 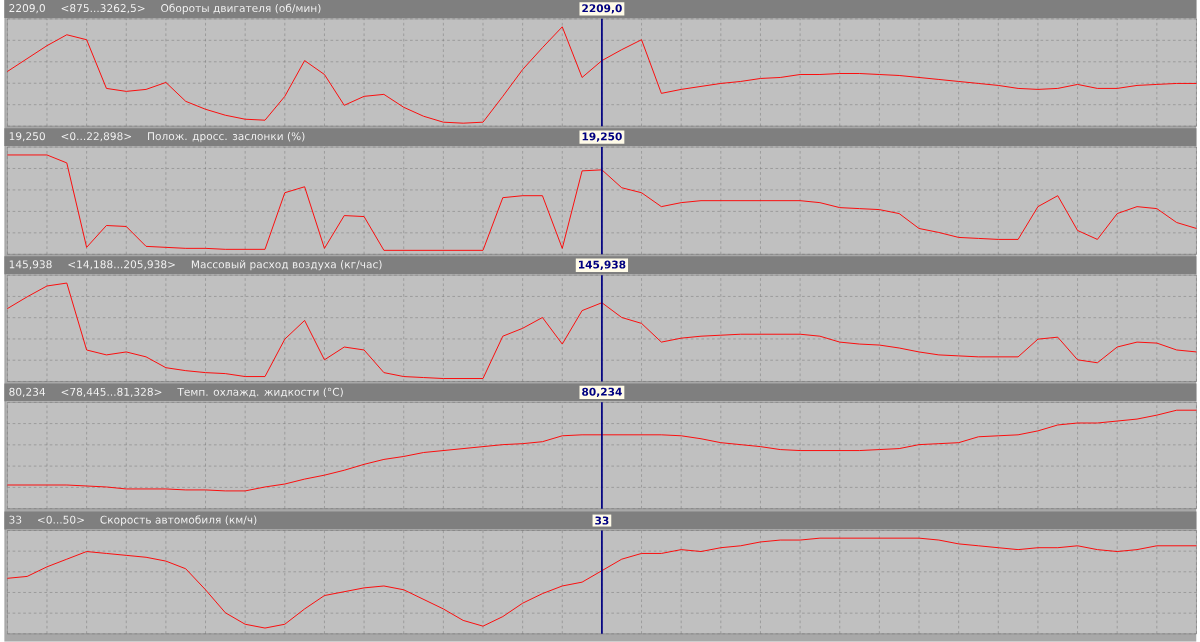 What do you see at coordinates (96, 137) in the screenshot?
I see `text: <0...22,898>` at bounding box center [96, 137].